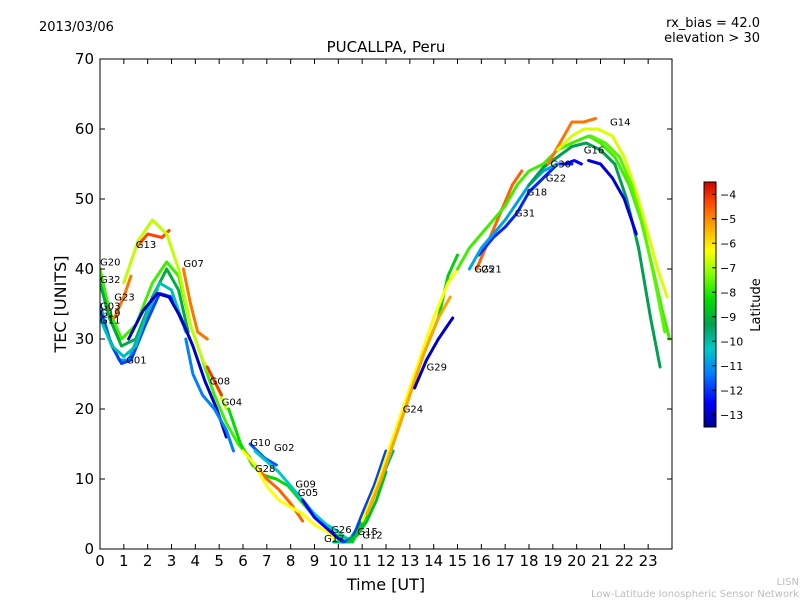 This screenshot has width=800, height=600. I want to click on x-tick-label: 23, so click(648, 561).